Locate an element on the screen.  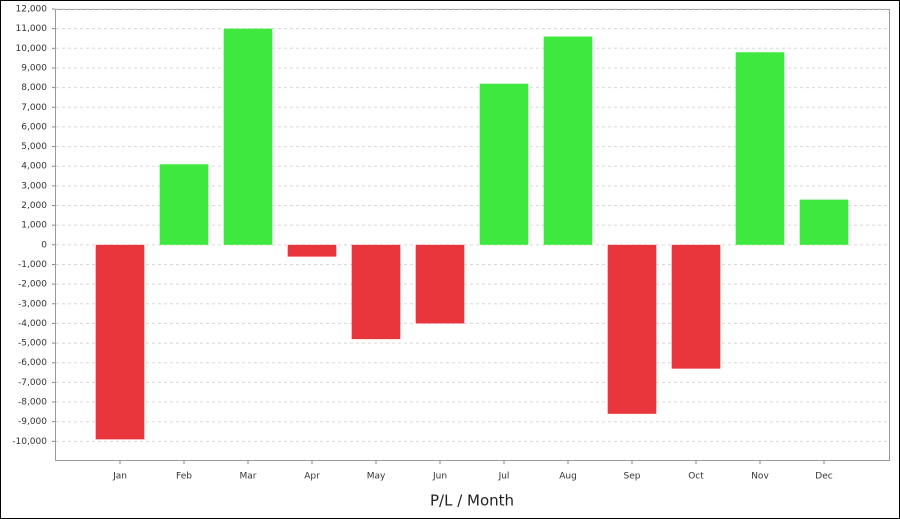
x-tick-label: Jun is located at coordinates (439, 477).